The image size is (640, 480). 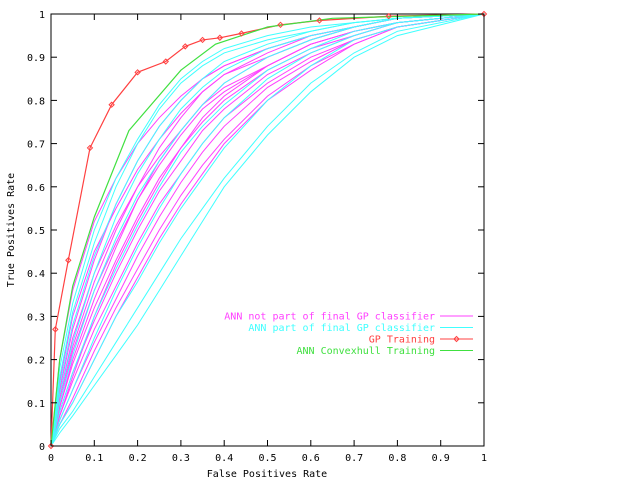 What do you see at coordinates (441, 458) in the screenshot?
I see `x-tick-label: 0.9` at bounding box center [441, 458].